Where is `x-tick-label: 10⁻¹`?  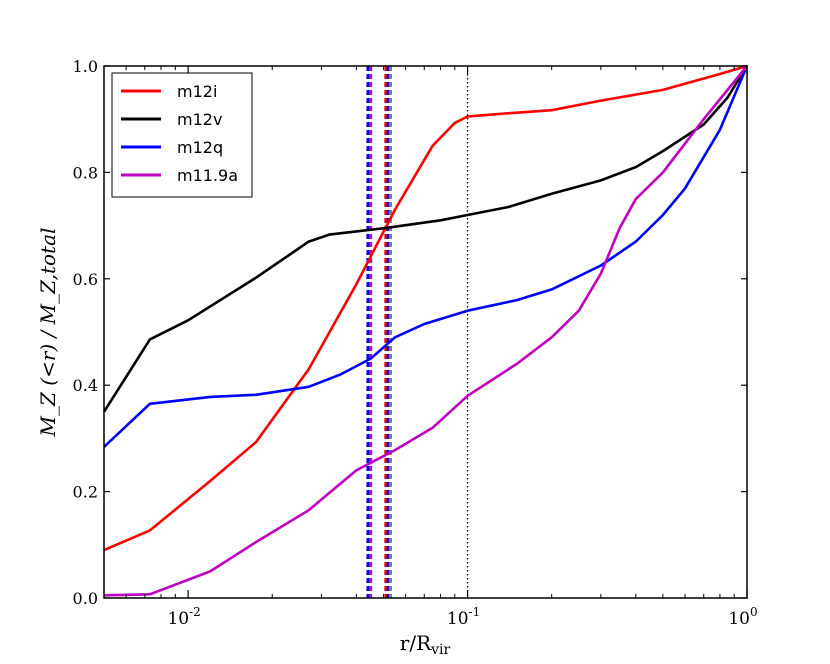
x-tick-label: 10⁻¹ is located at coordinates (463, 617).